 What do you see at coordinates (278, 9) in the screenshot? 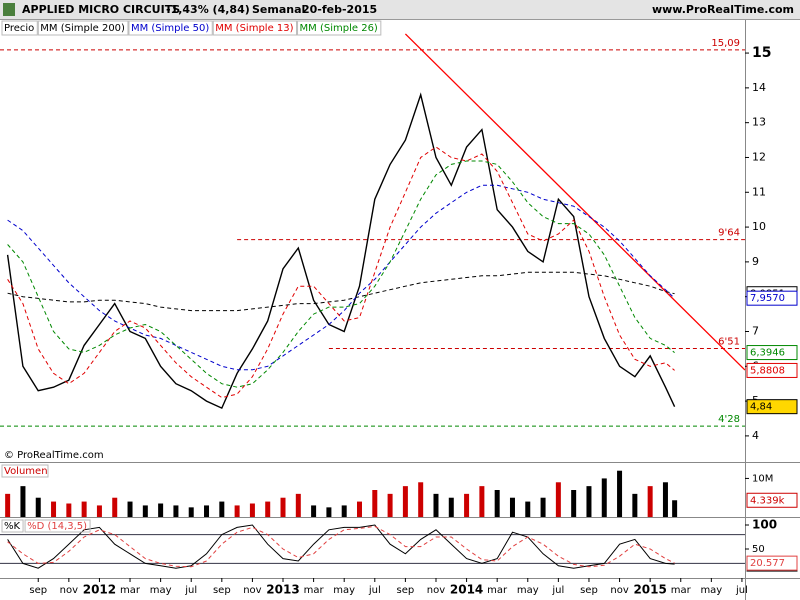
I see `period: Semanal` at bounding box center [278, 9].